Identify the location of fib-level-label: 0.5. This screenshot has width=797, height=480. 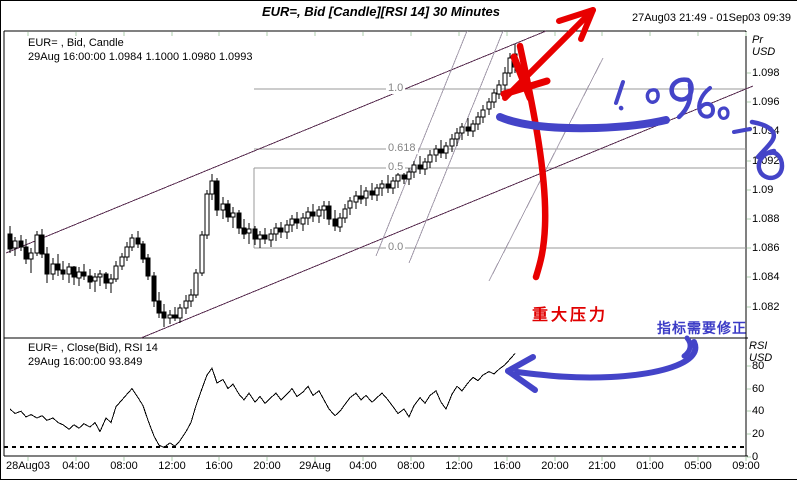
(395, 167).